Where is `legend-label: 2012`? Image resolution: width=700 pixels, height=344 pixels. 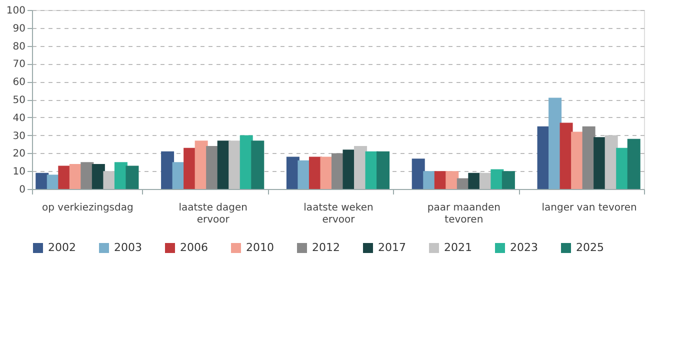
legend-label: 2012 is located at coordinates (326, 247).